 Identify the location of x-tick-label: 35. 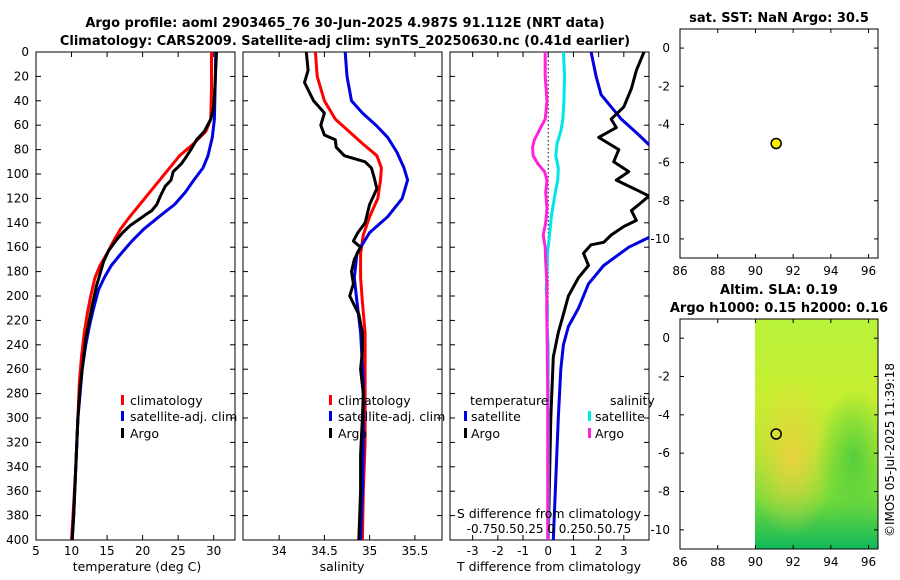
(369, 551).